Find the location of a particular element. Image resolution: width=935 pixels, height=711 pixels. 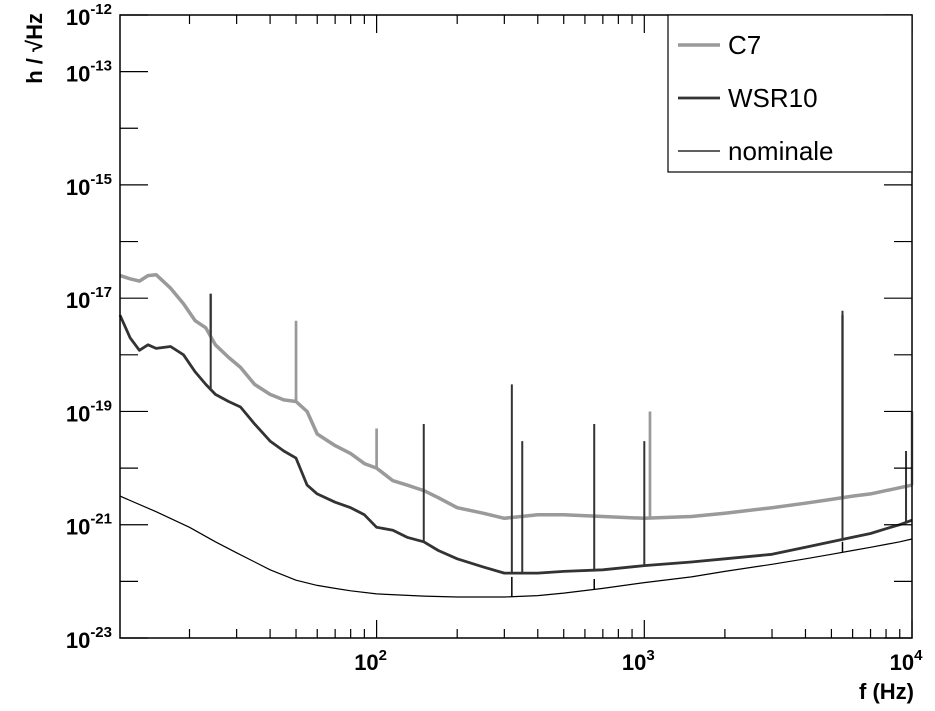

y-tick-label: 10-17 is located at coordinates (89, 298).